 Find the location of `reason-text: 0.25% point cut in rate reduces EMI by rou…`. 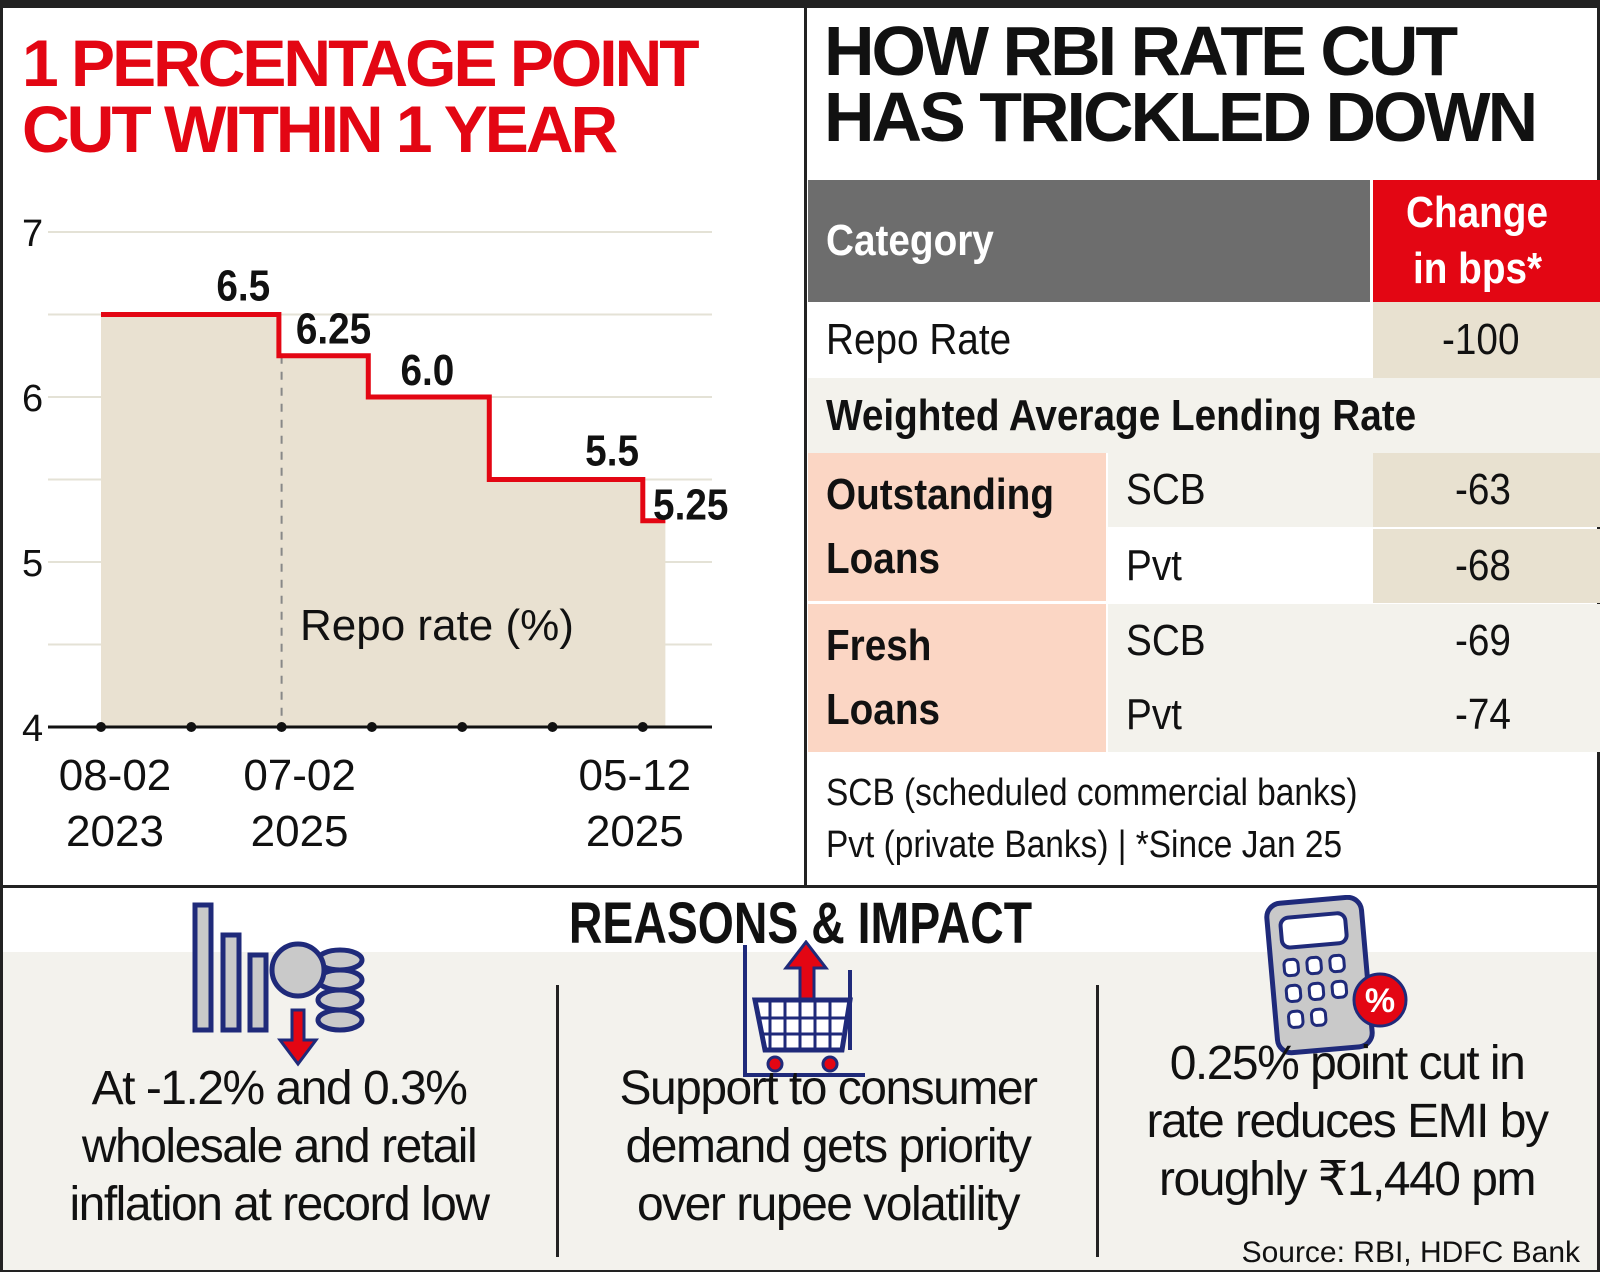

reason-text: 0.25% point cut in rate reduces EMI by rou… is located at coordinates (1347, 1121).